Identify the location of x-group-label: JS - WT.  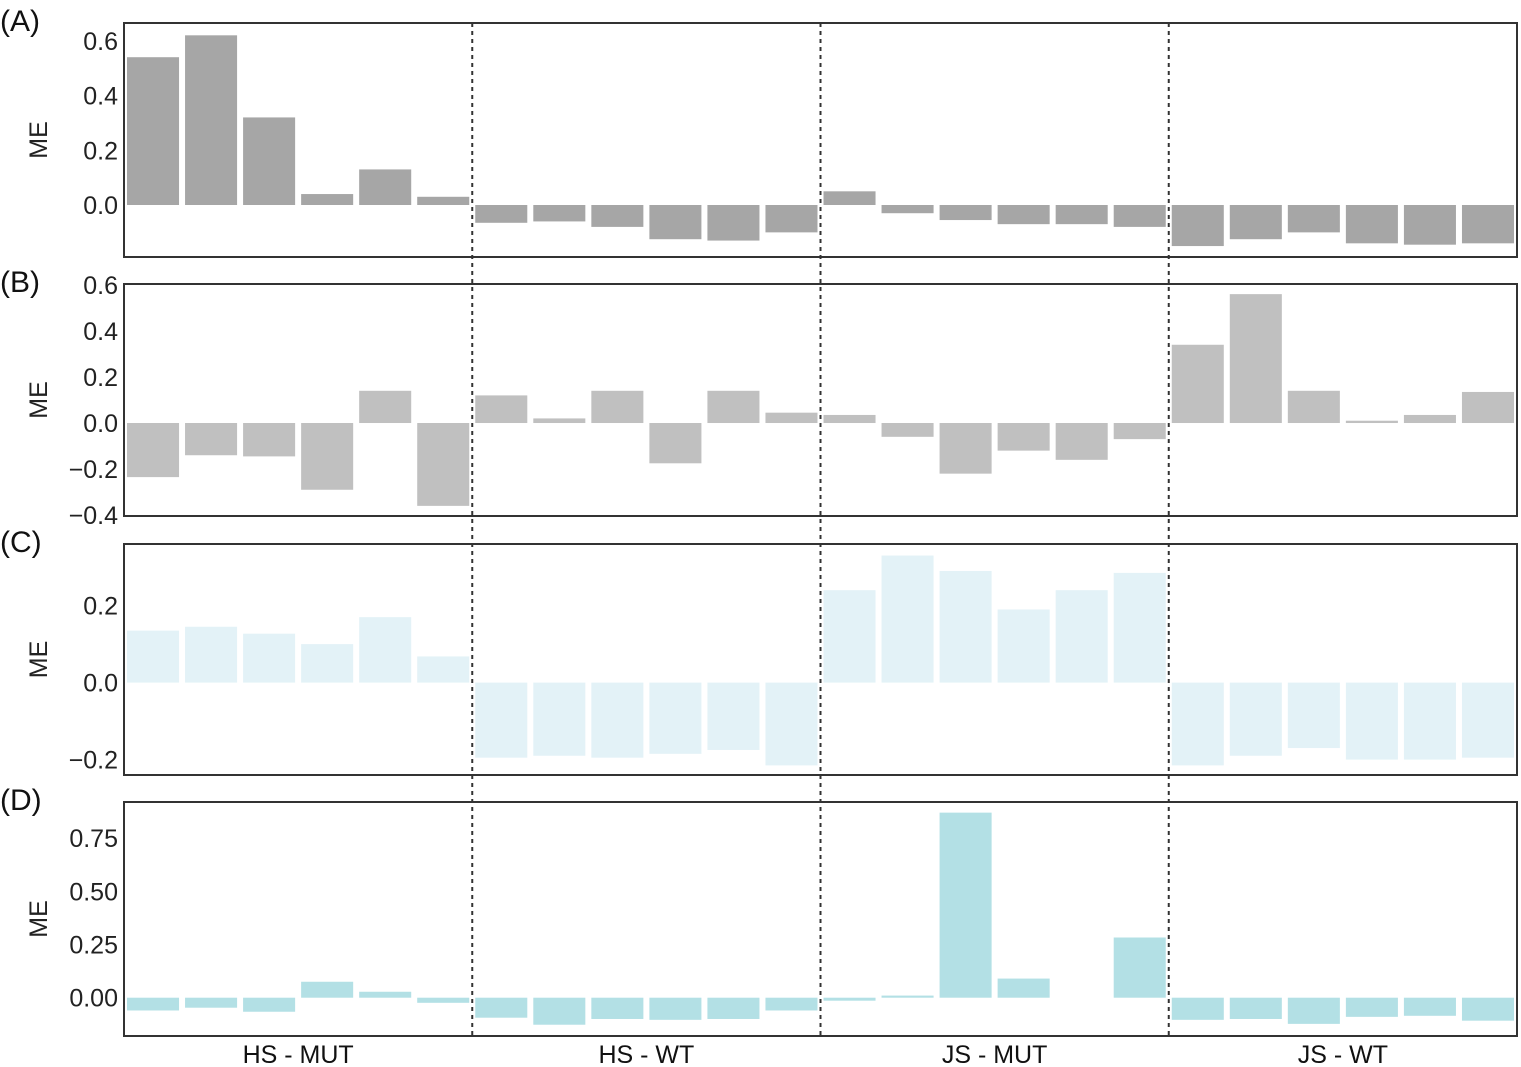
(1343, 1054).